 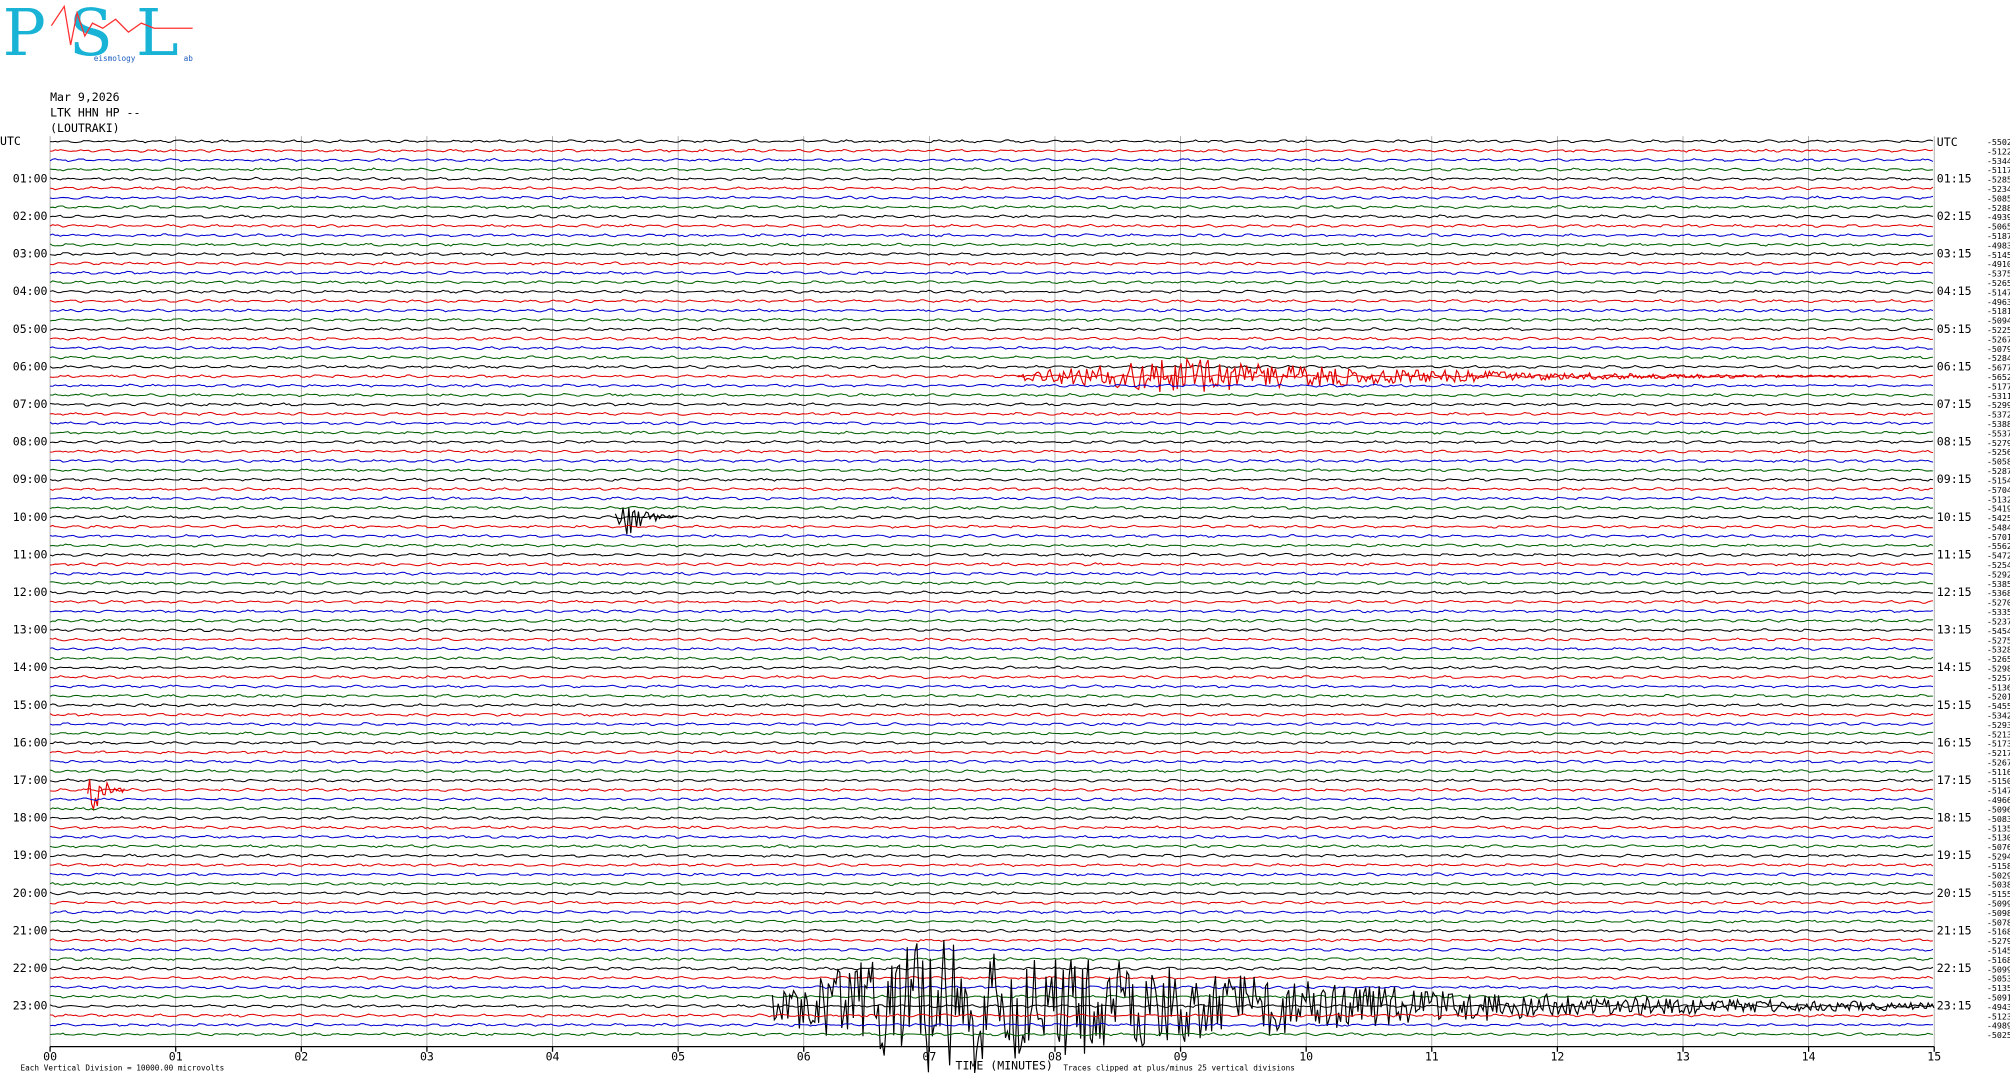 What do you see at coordinates (1998, 471) in the screenshot?
I see `trace-offset: -5287` at bounding box center [1998, 471].